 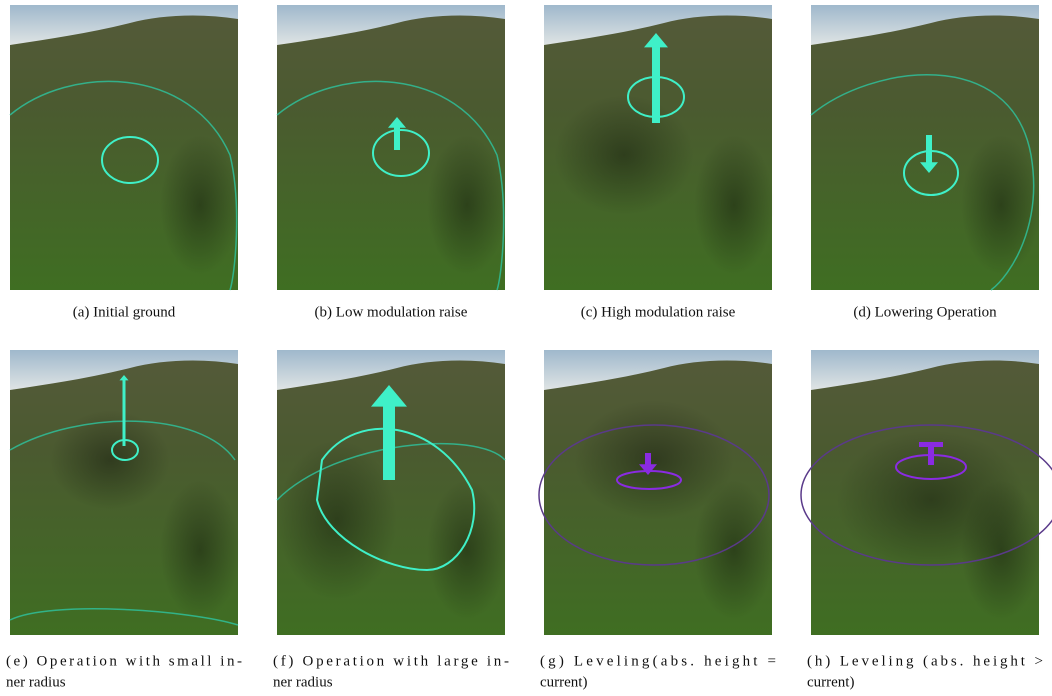 What do you see at coordinates (925, 312) in the screenshot?
I see `caption: (d) Lowering Operation` at bounding box center [925, 312].